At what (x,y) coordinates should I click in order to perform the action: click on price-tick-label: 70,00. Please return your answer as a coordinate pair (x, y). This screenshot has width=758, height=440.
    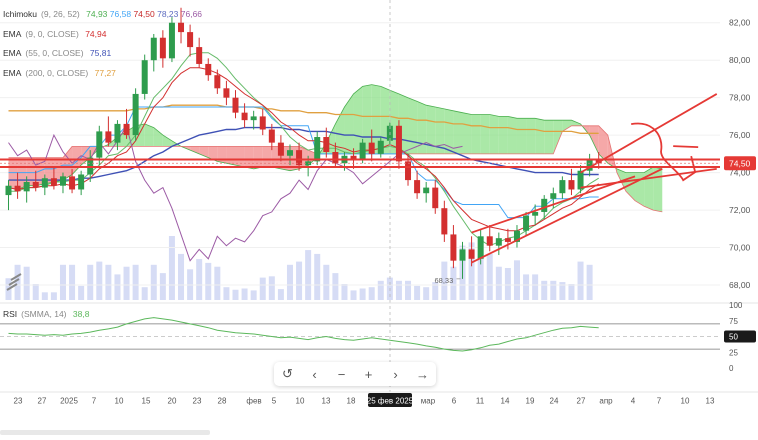
    Looking at the image, I should click on (740, 248).